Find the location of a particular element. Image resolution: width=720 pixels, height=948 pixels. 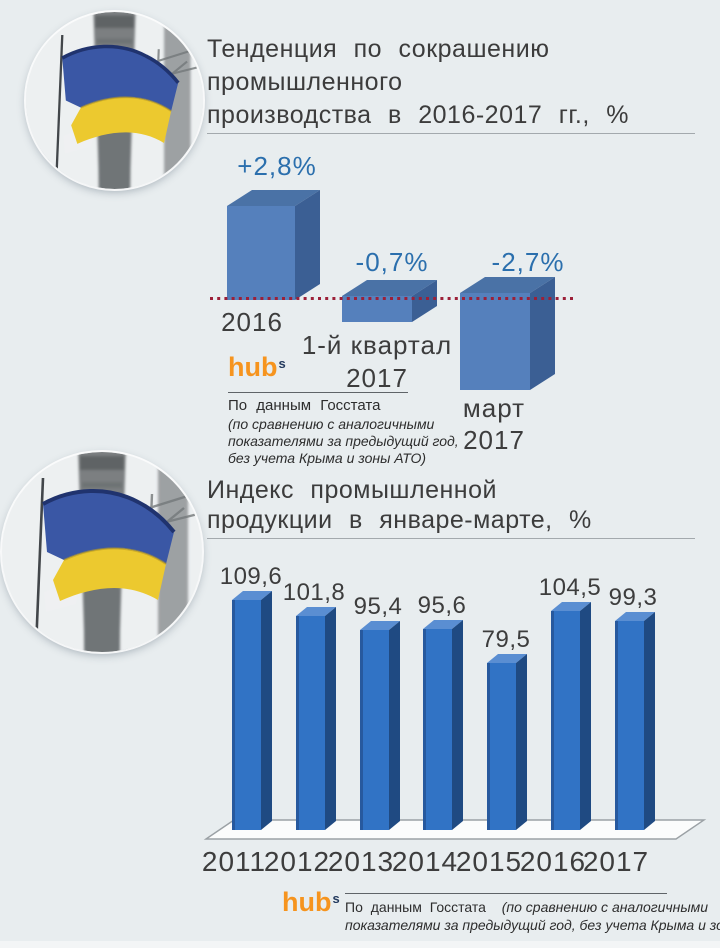

chart2-value-label-2014: 95,6 is located at coordinates (442, 605).